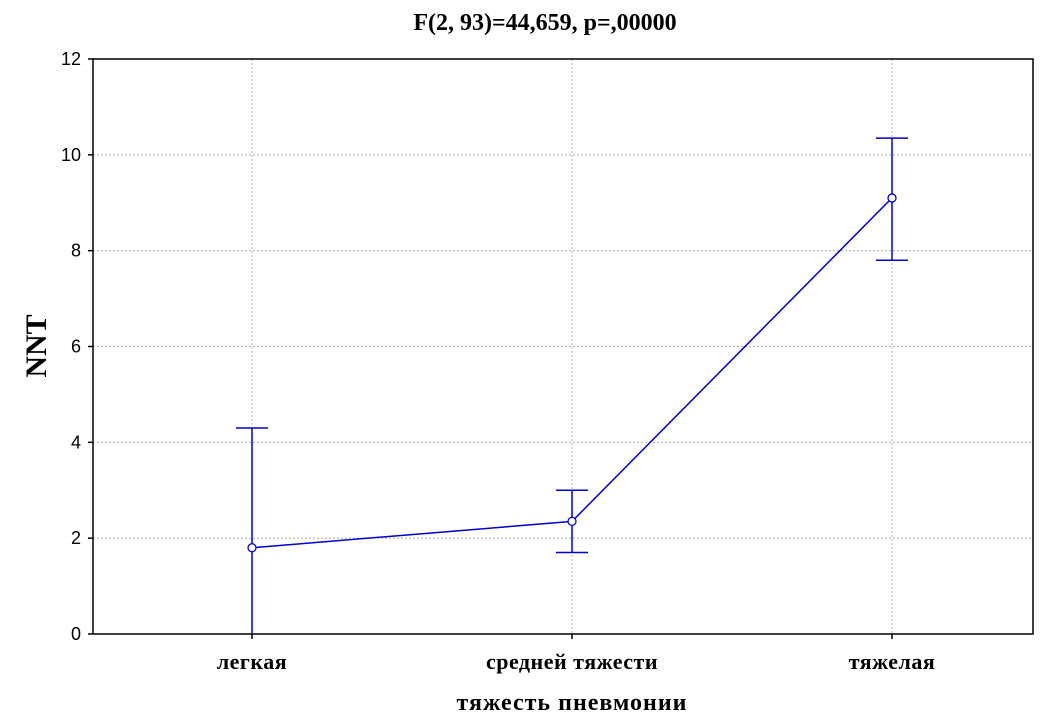 This screenshot has height=718, width=1043. Describe the element at coordinates (572, 661) in the screenshot. I see `x-tick-label: средней тяжести` at that location.